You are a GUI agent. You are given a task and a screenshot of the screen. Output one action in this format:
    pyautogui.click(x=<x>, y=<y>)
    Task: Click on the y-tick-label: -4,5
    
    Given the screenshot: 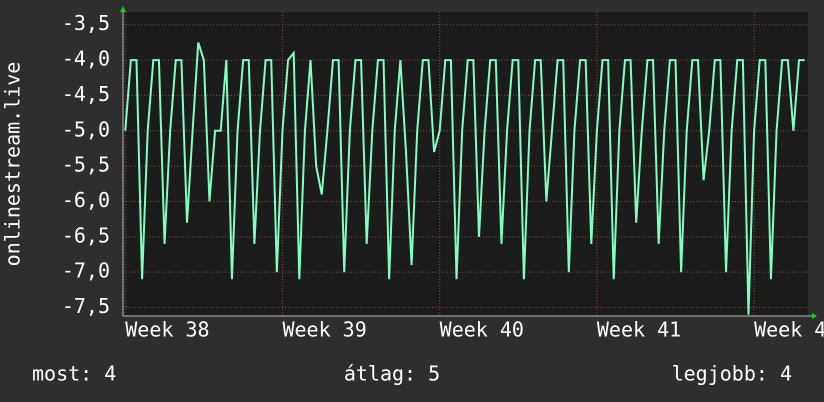 What is the action you would take?
    pyautogui.click(x=86, y=94)
    